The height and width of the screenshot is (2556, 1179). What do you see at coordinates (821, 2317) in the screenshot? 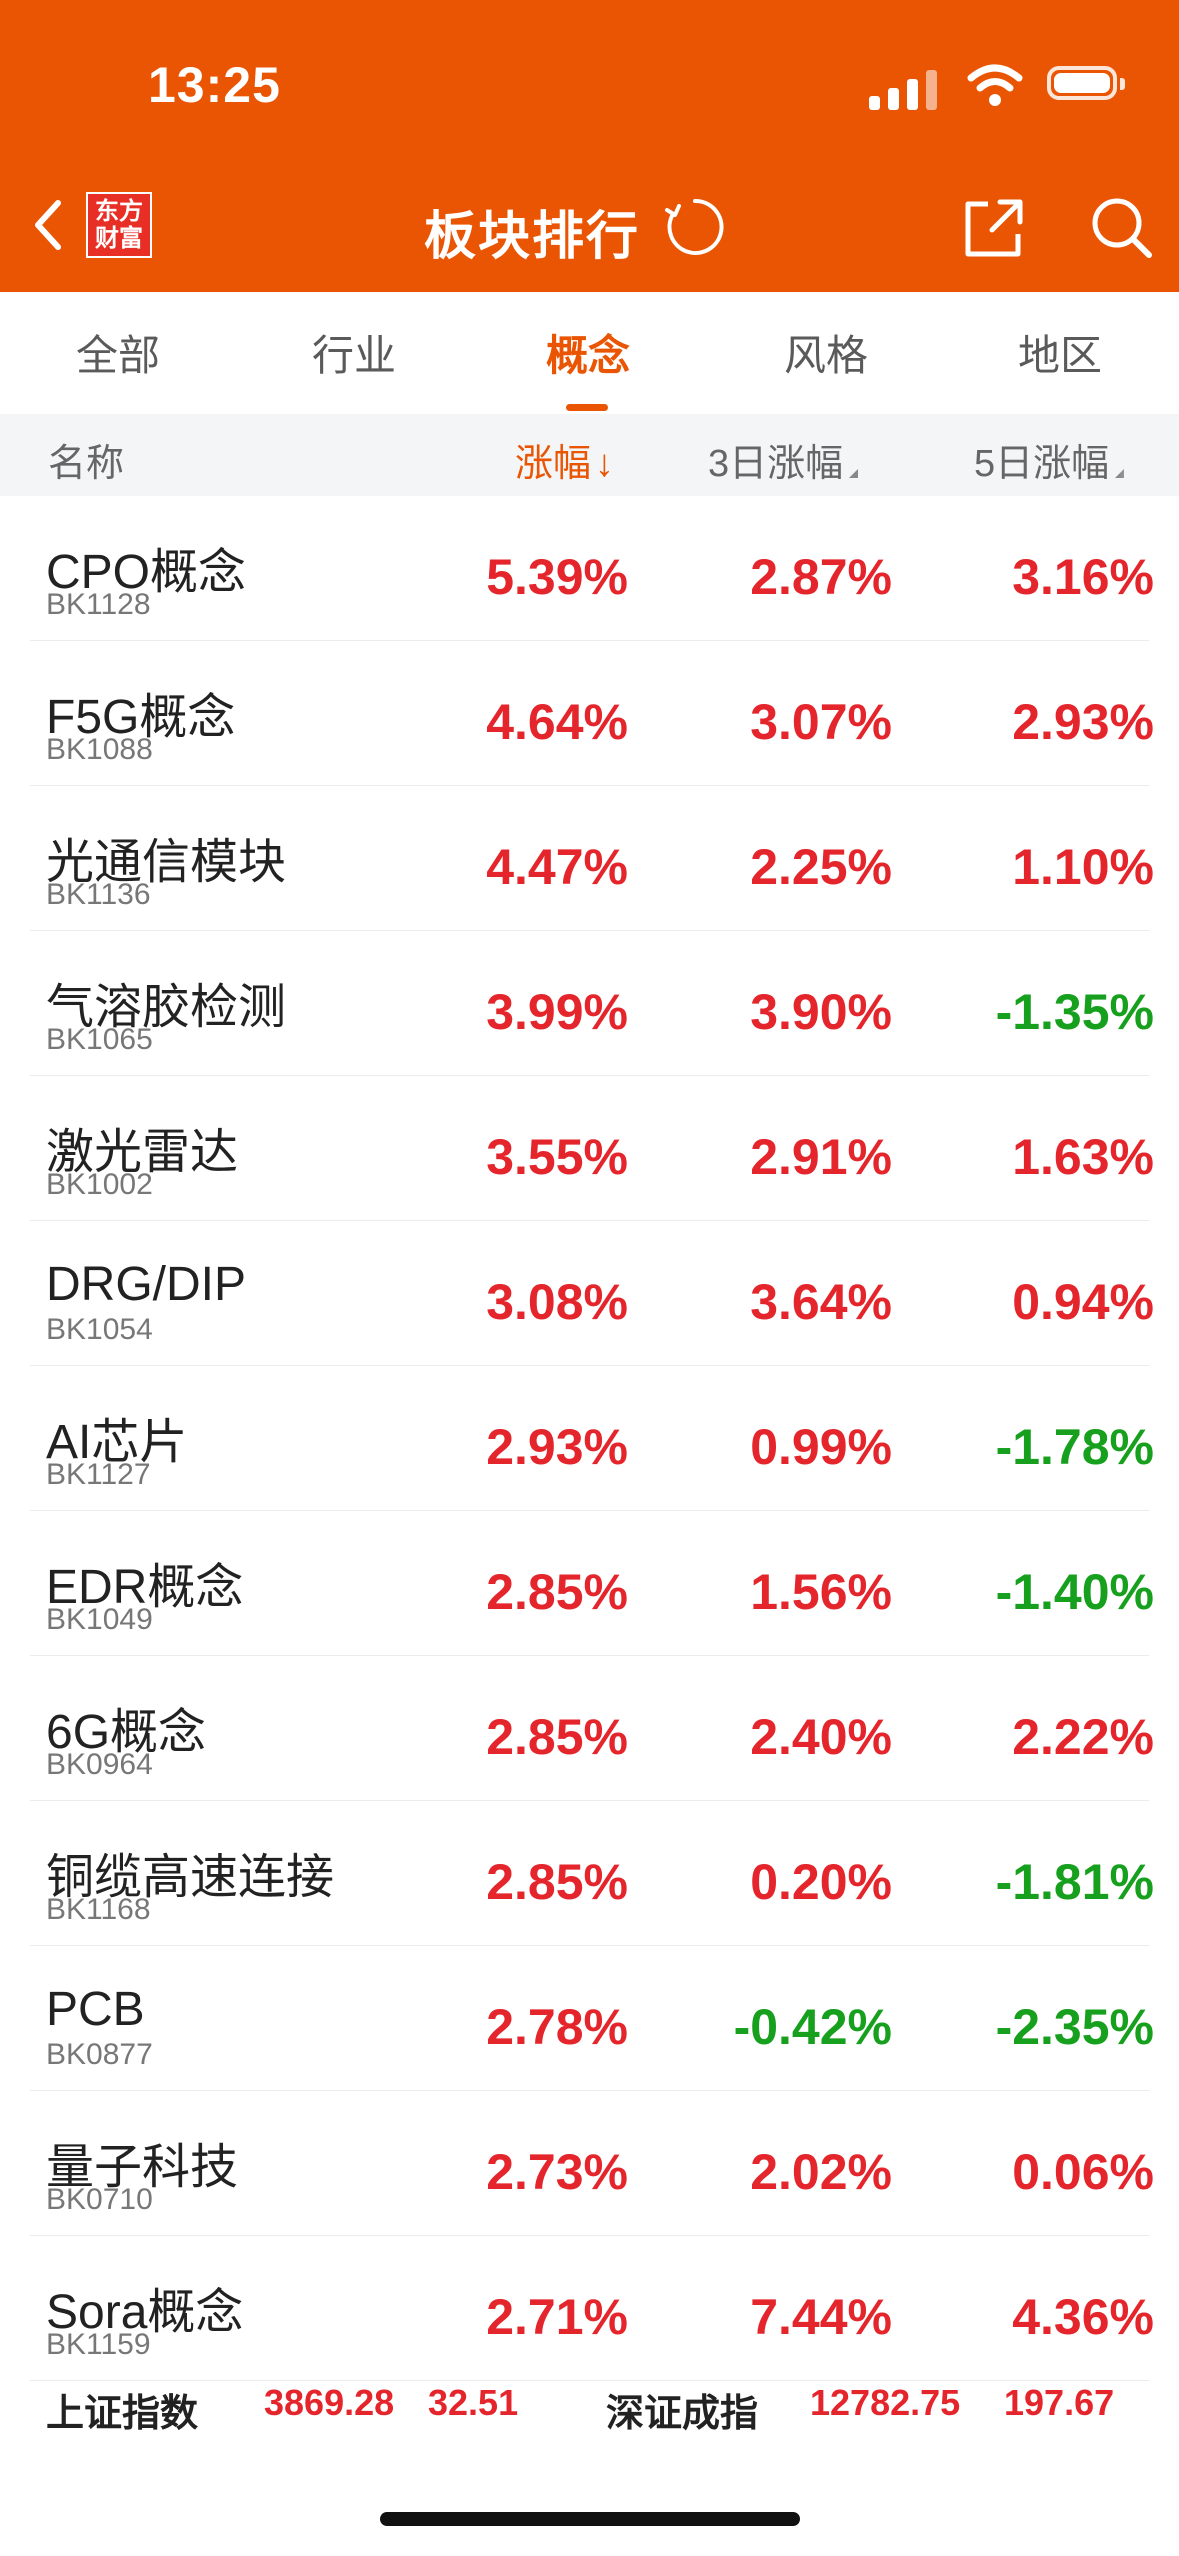
I see `change-3d-value: 7.44%` at bounding box center [821, 2317].